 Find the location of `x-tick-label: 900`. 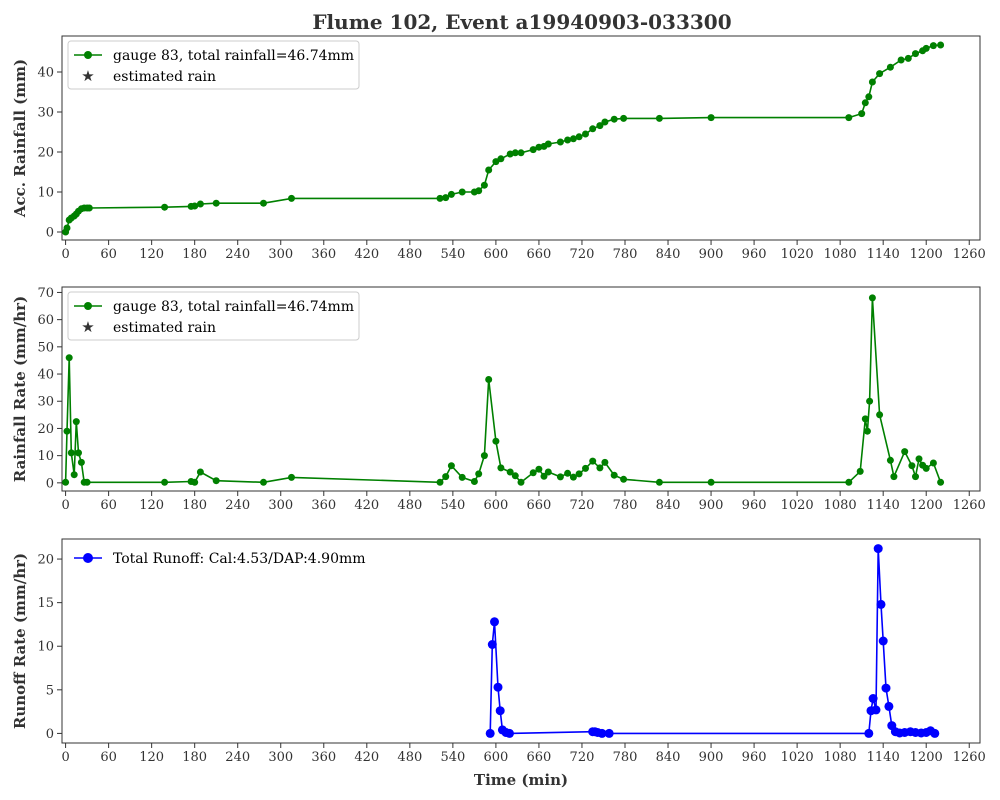

x-tick-label: 900 is located at coordinates (711, 505).